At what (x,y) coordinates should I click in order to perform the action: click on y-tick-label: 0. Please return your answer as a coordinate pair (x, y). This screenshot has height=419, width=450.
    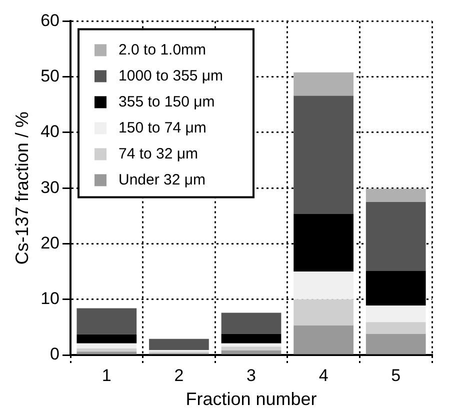
    Looking at the image, I should click on (55, 354).